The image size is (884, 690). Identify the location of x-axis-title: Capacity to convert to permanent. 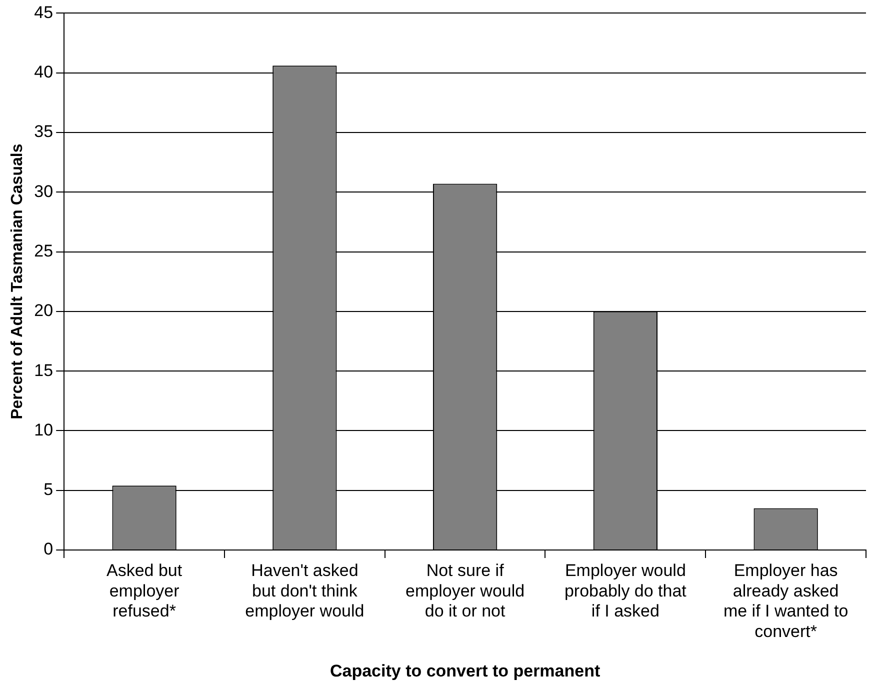
(465, 670).